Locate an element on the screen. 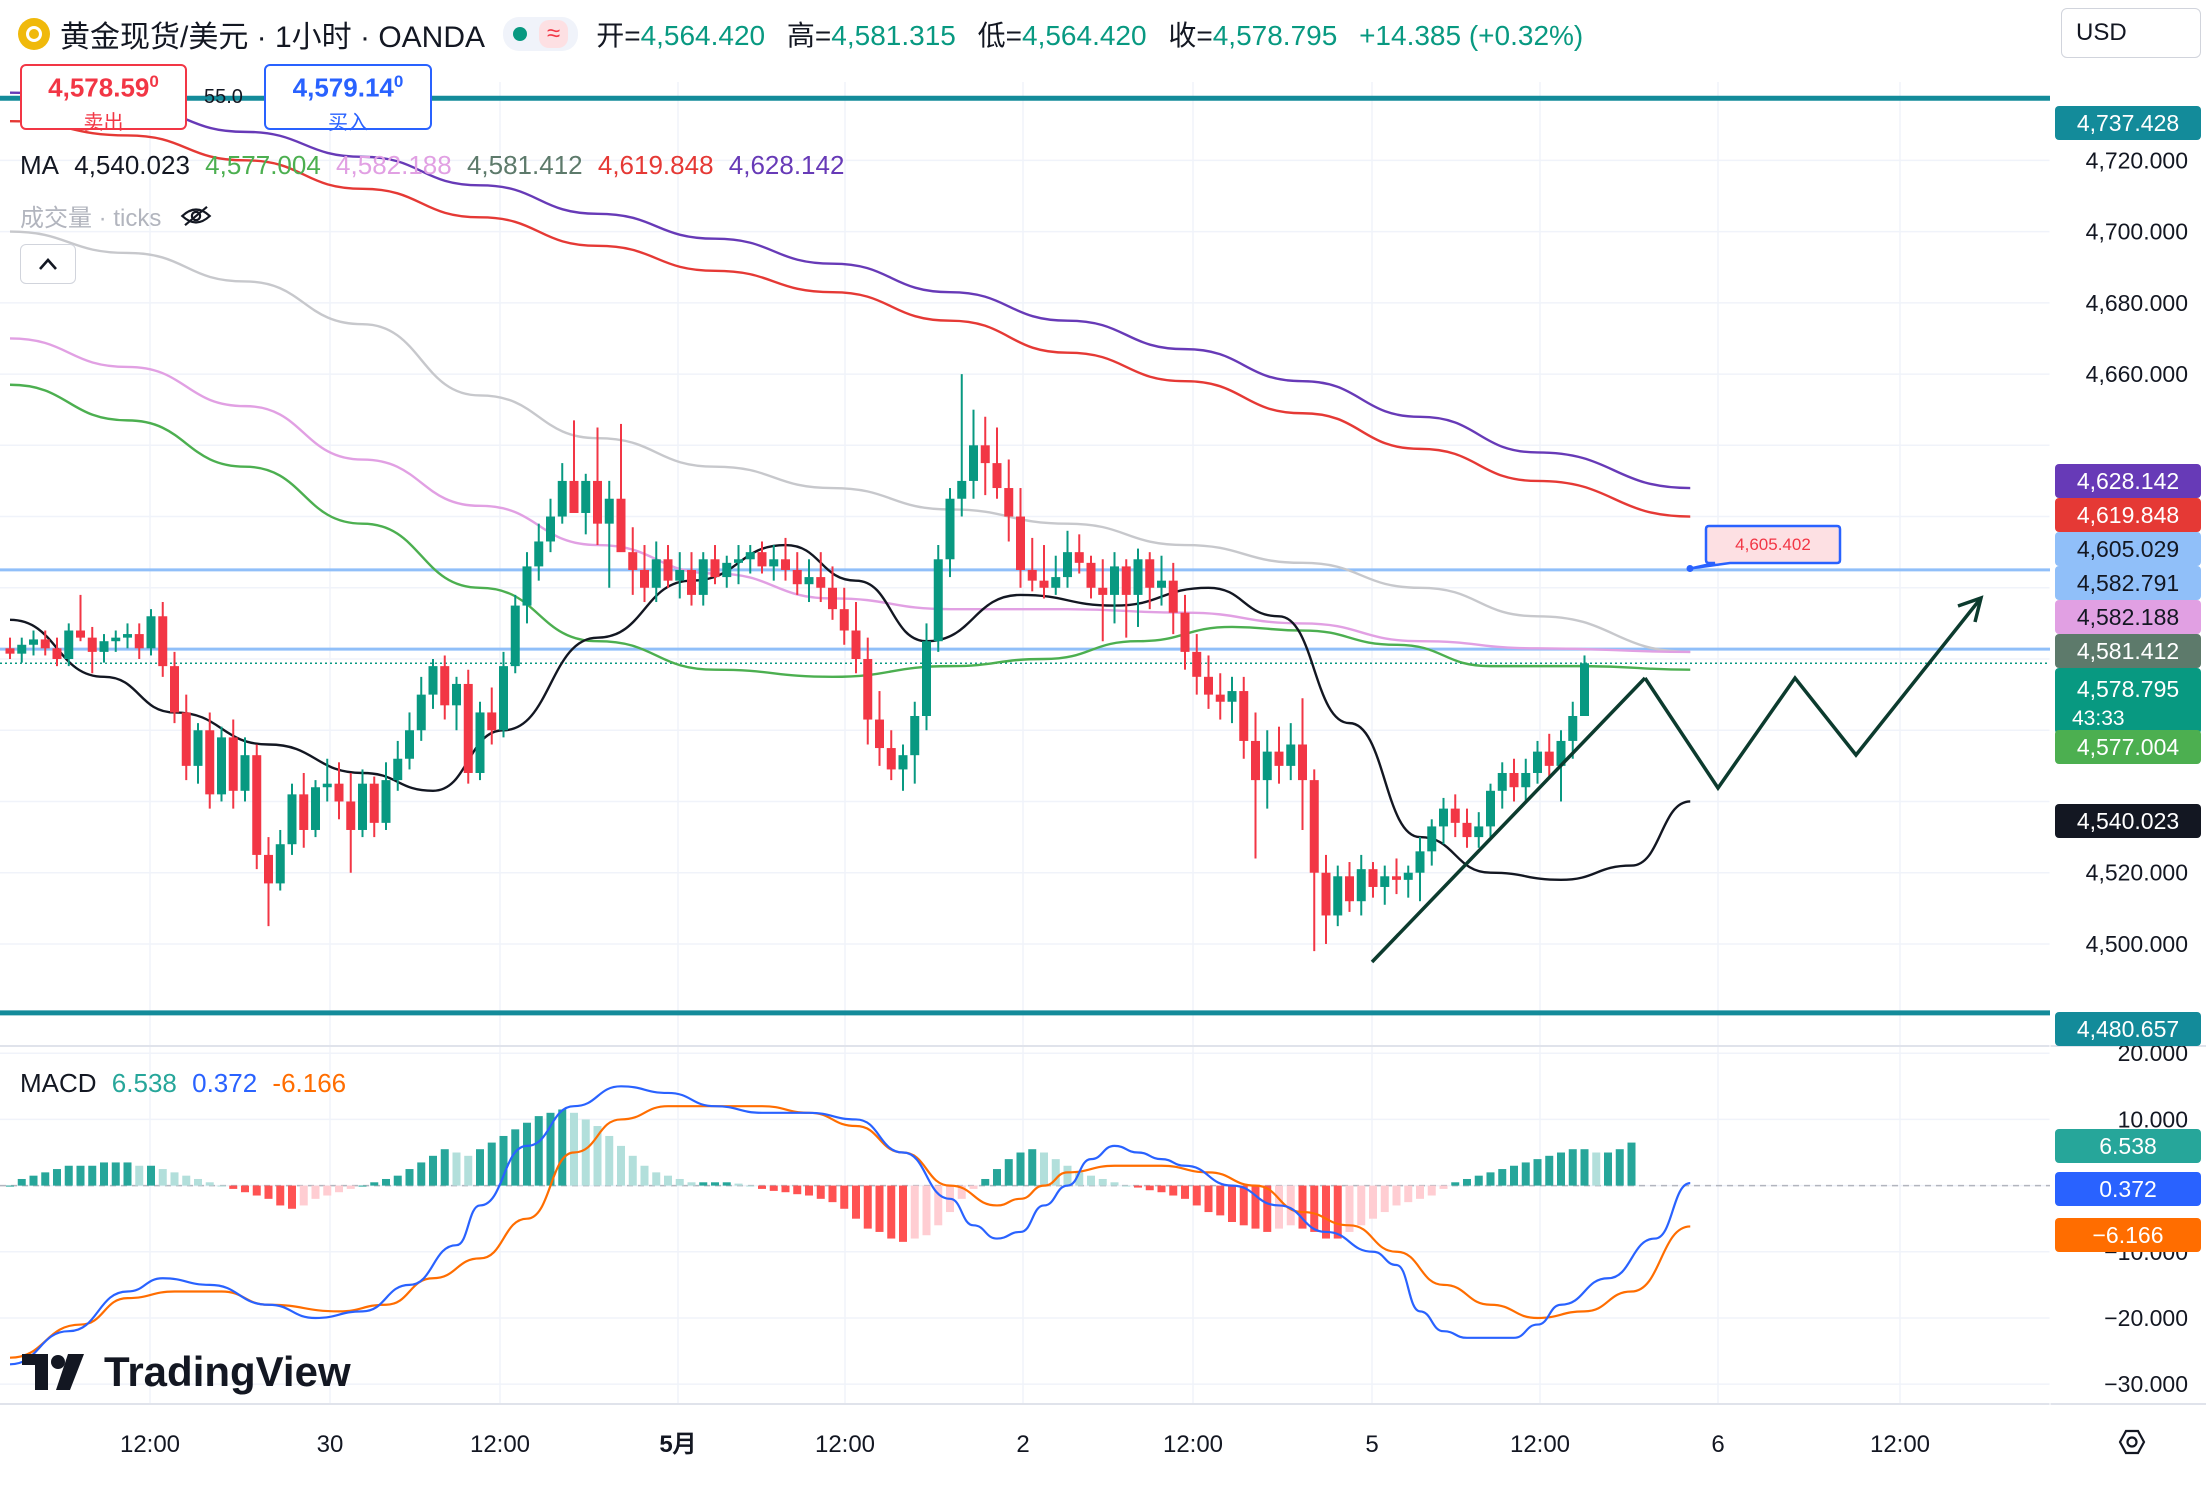  gear-outline is located at coordinates (2132, 1442).